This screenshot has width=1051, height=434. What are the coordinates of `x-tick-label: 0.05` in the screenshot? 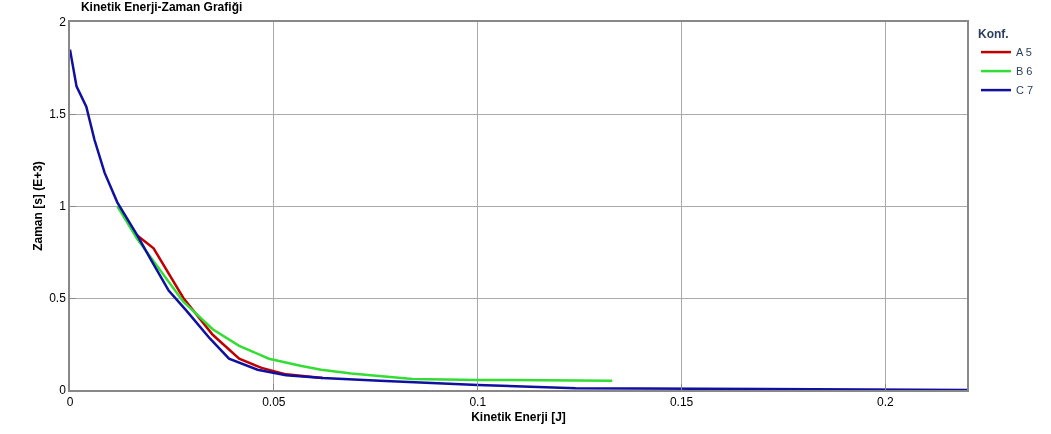 It's located at (274, 402).